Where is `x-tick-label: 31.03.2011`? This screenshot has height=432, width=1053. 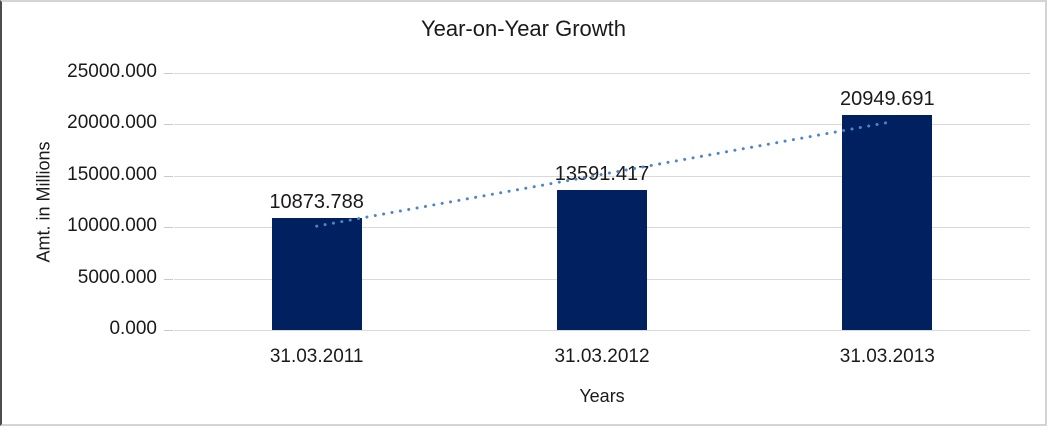 x-tick-label: 31.03.2011 is located at coordinates (316, 356).